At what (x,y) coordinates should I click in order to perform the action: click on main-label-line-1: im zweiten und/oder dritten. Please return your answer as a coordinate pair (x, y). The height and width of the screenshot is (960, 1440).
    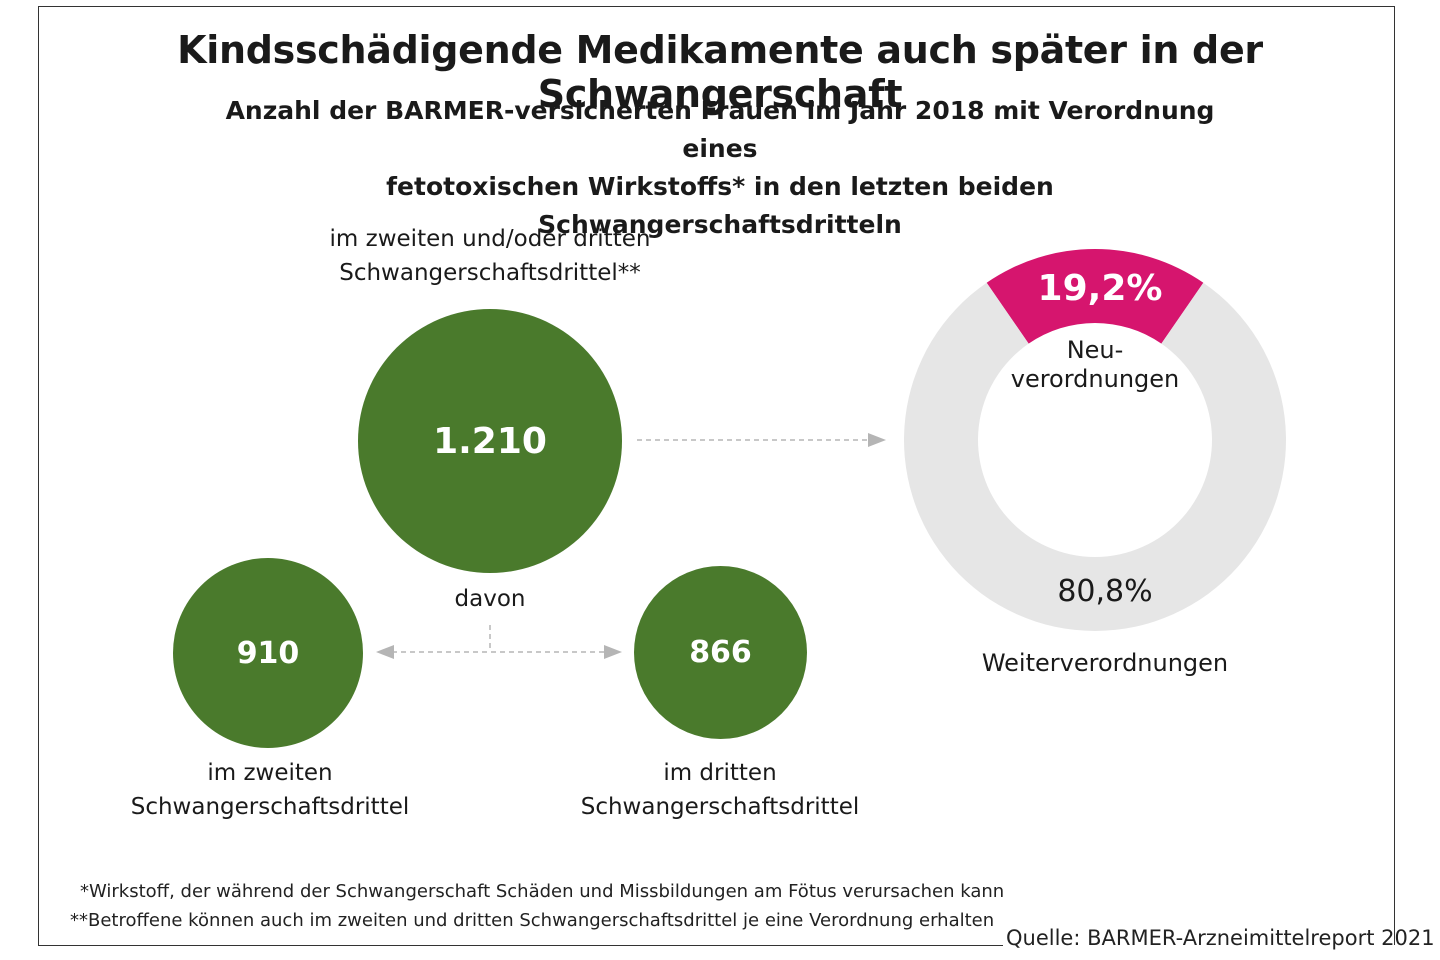
    Looking at the image, I should click on (490, 239).